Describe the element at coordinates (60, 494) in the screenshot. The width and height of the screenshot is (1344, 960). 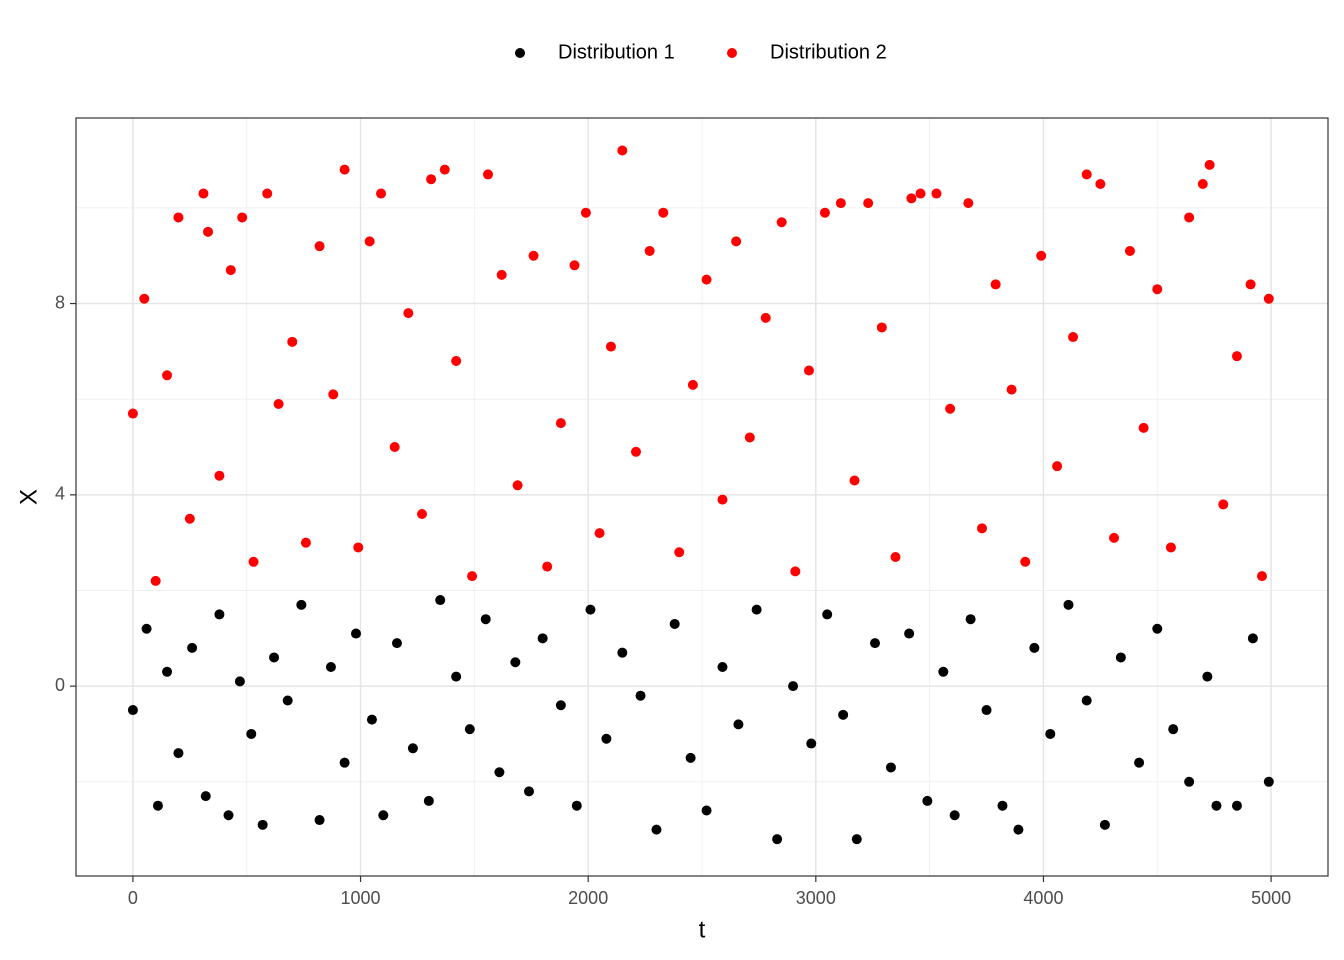
I see `y-tick-label: 4` at that location.